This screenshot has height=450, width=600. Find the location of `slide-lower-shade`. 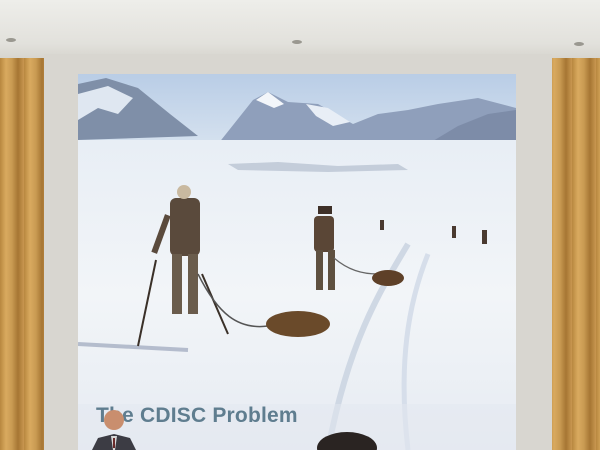

slide-lower-shade is located at coordinates (297, 427).